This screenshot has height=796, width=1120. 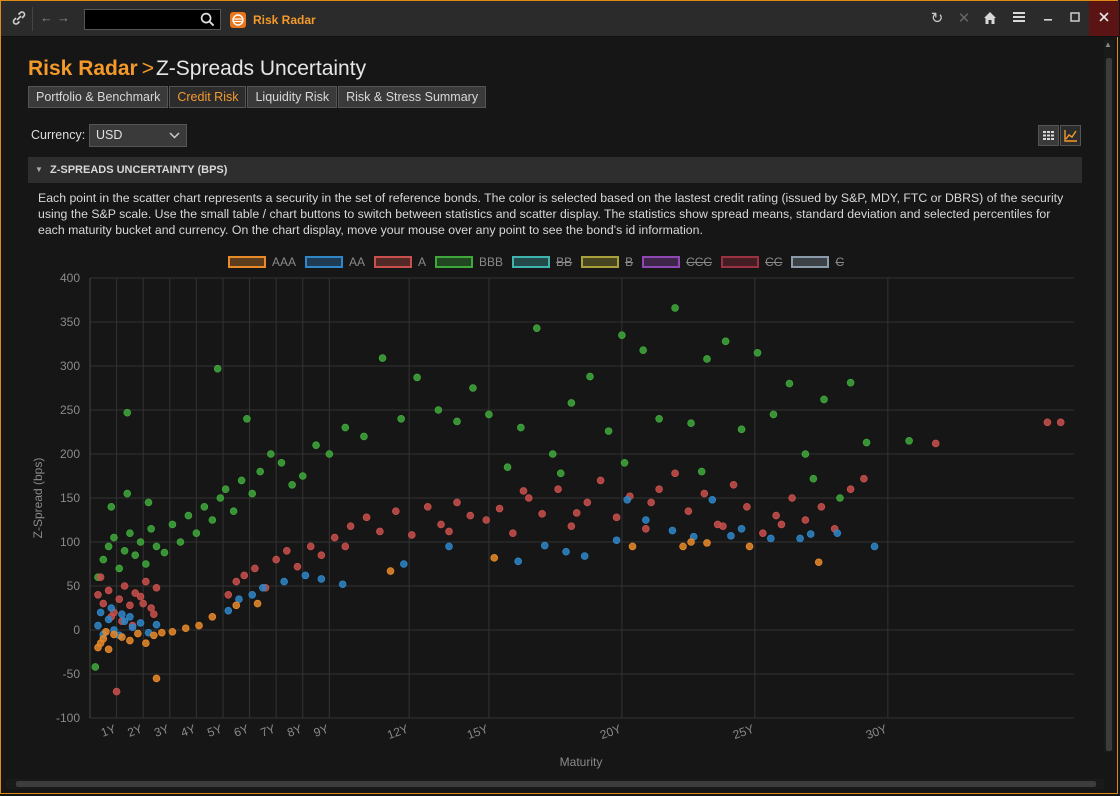 What do you see at coordinates (208, 20) in the screenshot?
I see `search-icon` at bounding box center [208, 20].